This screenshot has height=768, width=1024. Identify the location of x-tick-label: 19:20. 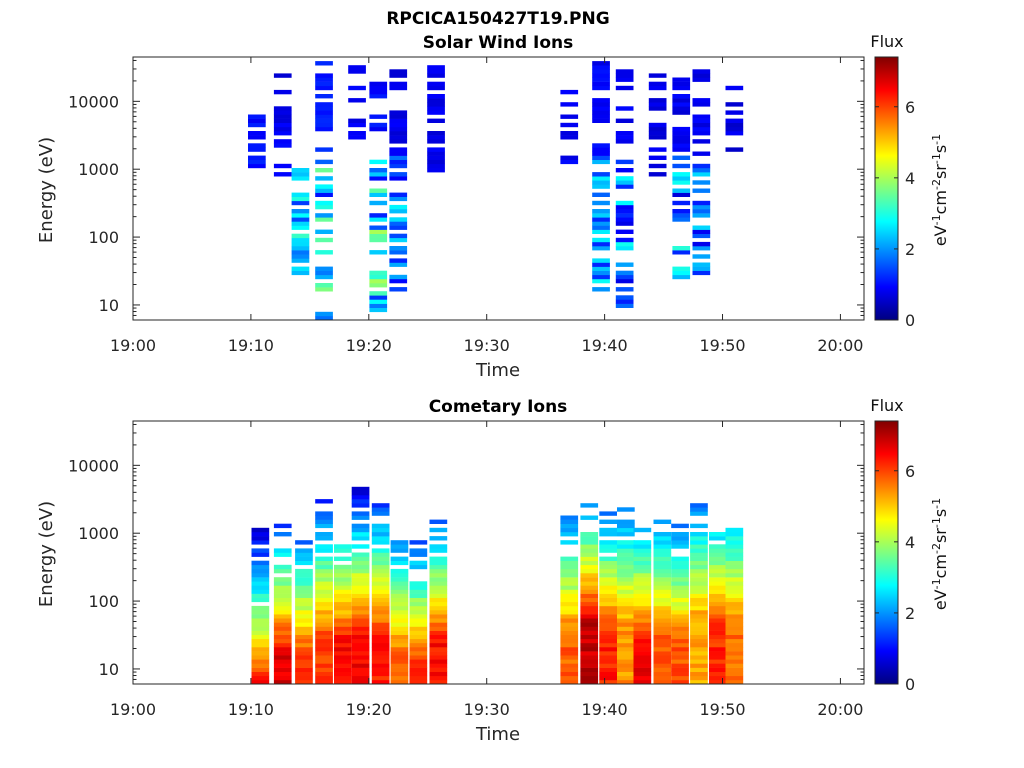
(369, 709).